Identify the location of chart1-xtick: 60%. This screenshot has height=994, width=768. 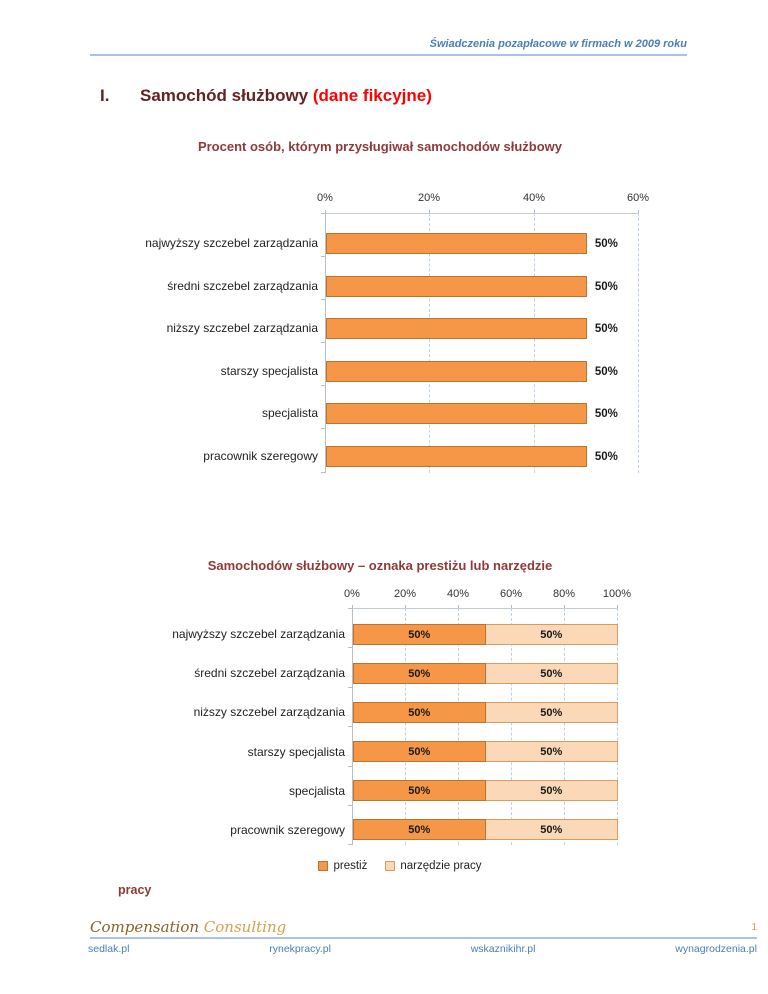
(638, 198).